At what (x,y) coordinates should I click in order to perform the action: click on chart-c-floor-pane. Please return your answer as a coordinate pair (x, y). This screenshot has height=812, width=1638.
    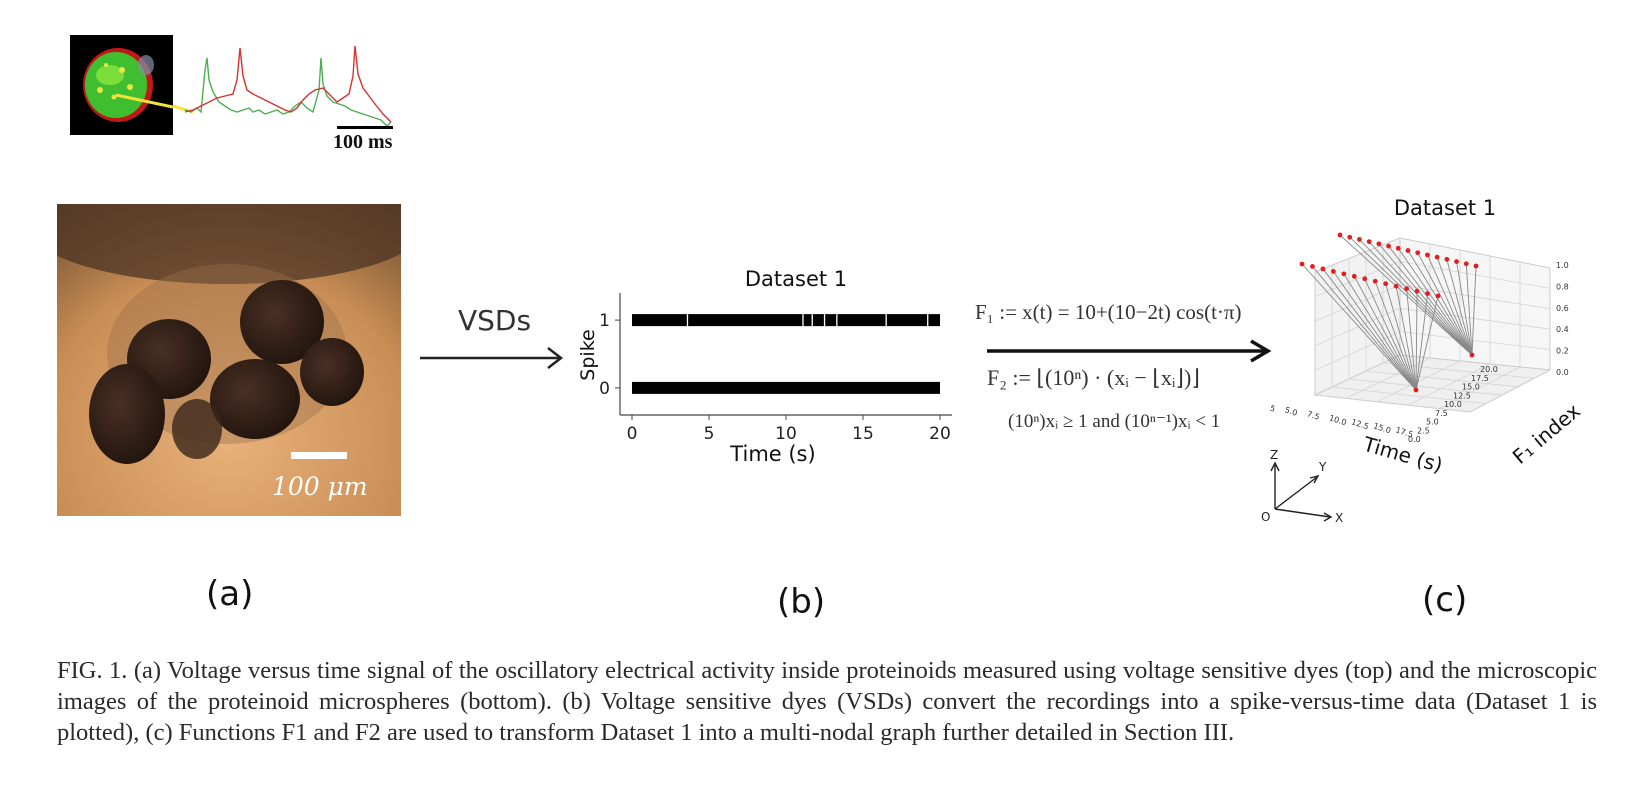
    Looking at the image, I should click on (1432, 383).